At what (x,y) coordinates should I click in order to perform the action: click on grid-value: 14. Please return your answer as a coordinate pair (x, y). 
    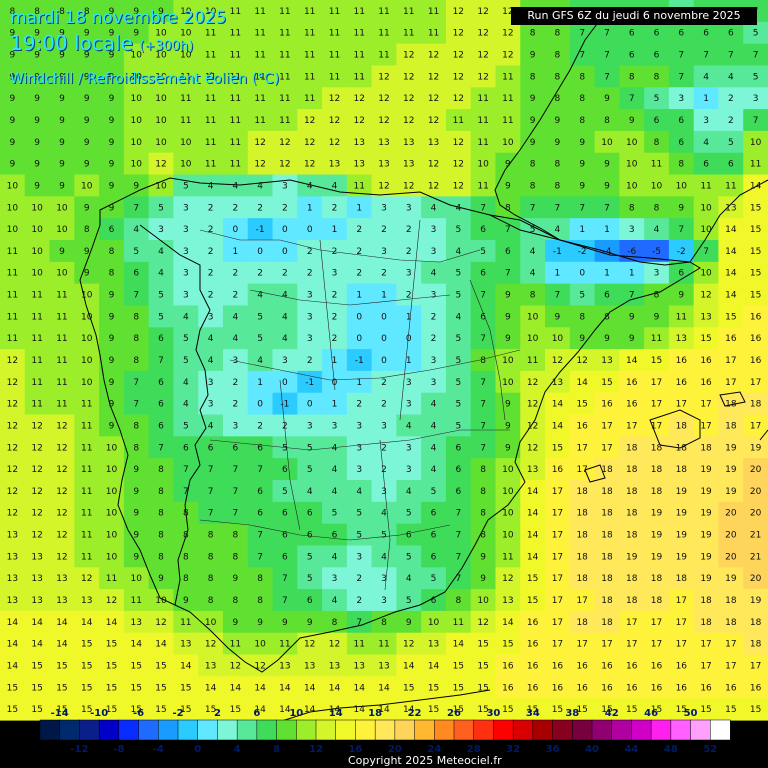
    Looking at the image, I should click on (533, 492).